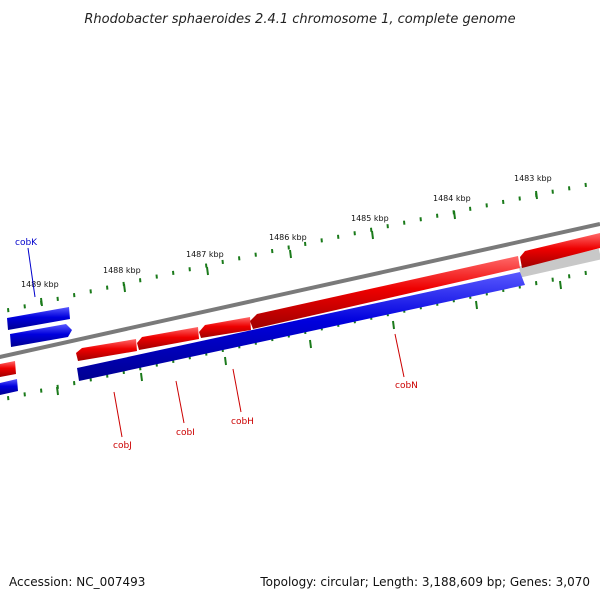 This screenshot has width=600, height=600. I want to click on gene-cobI-arrow, so click(168, 338).